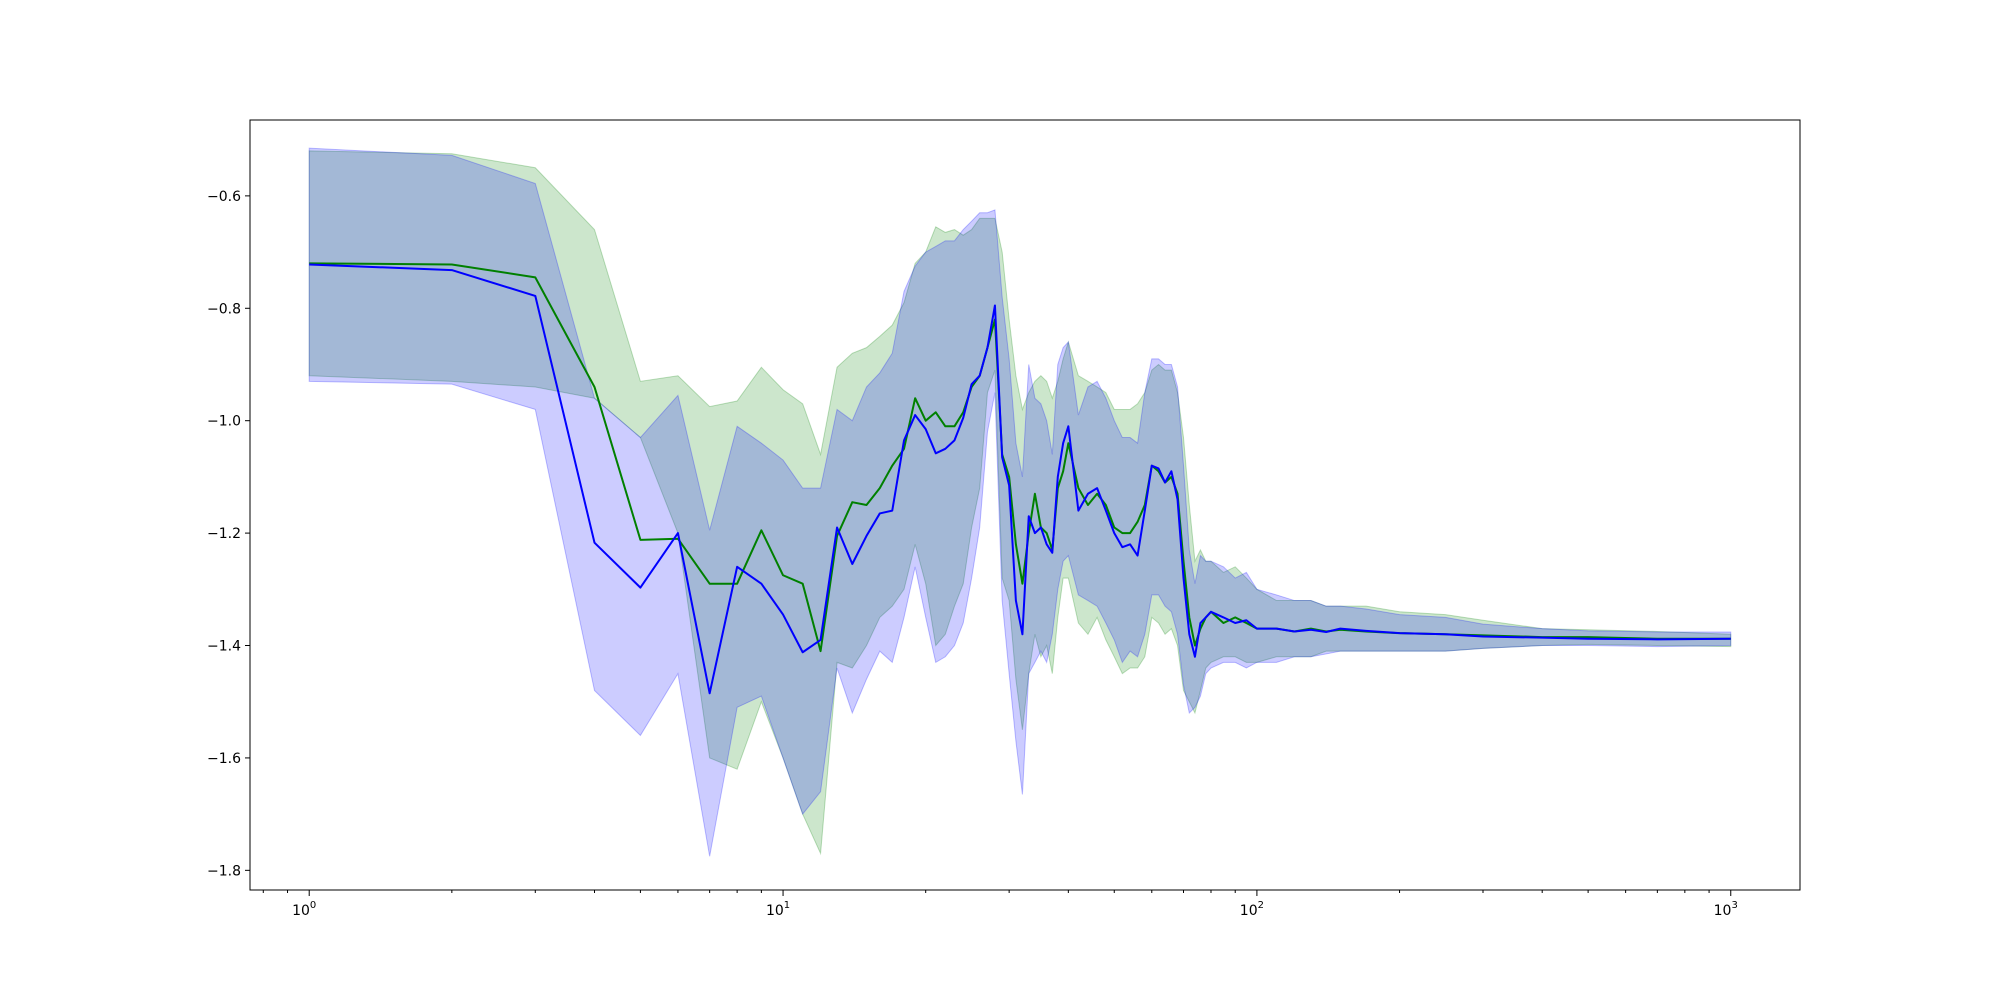 This screenshot has width=2000, height=1000. Describe the element at coordinates (224, 647) in the screenshot. I see `y-tick-label: −1.4` at that location.